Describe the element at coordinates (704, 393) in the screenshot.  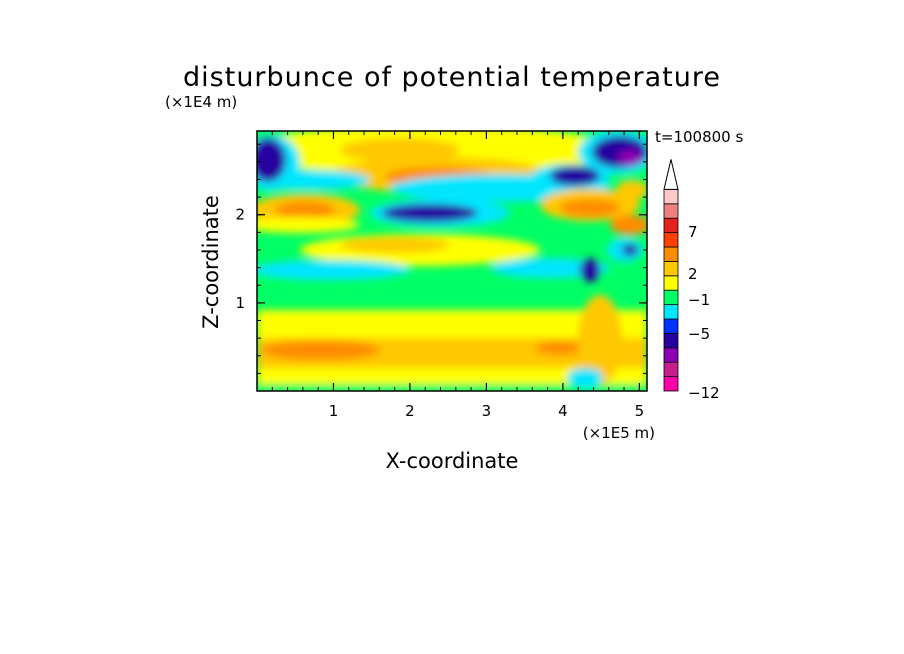
I see `colorbar-label: −12` at that location.